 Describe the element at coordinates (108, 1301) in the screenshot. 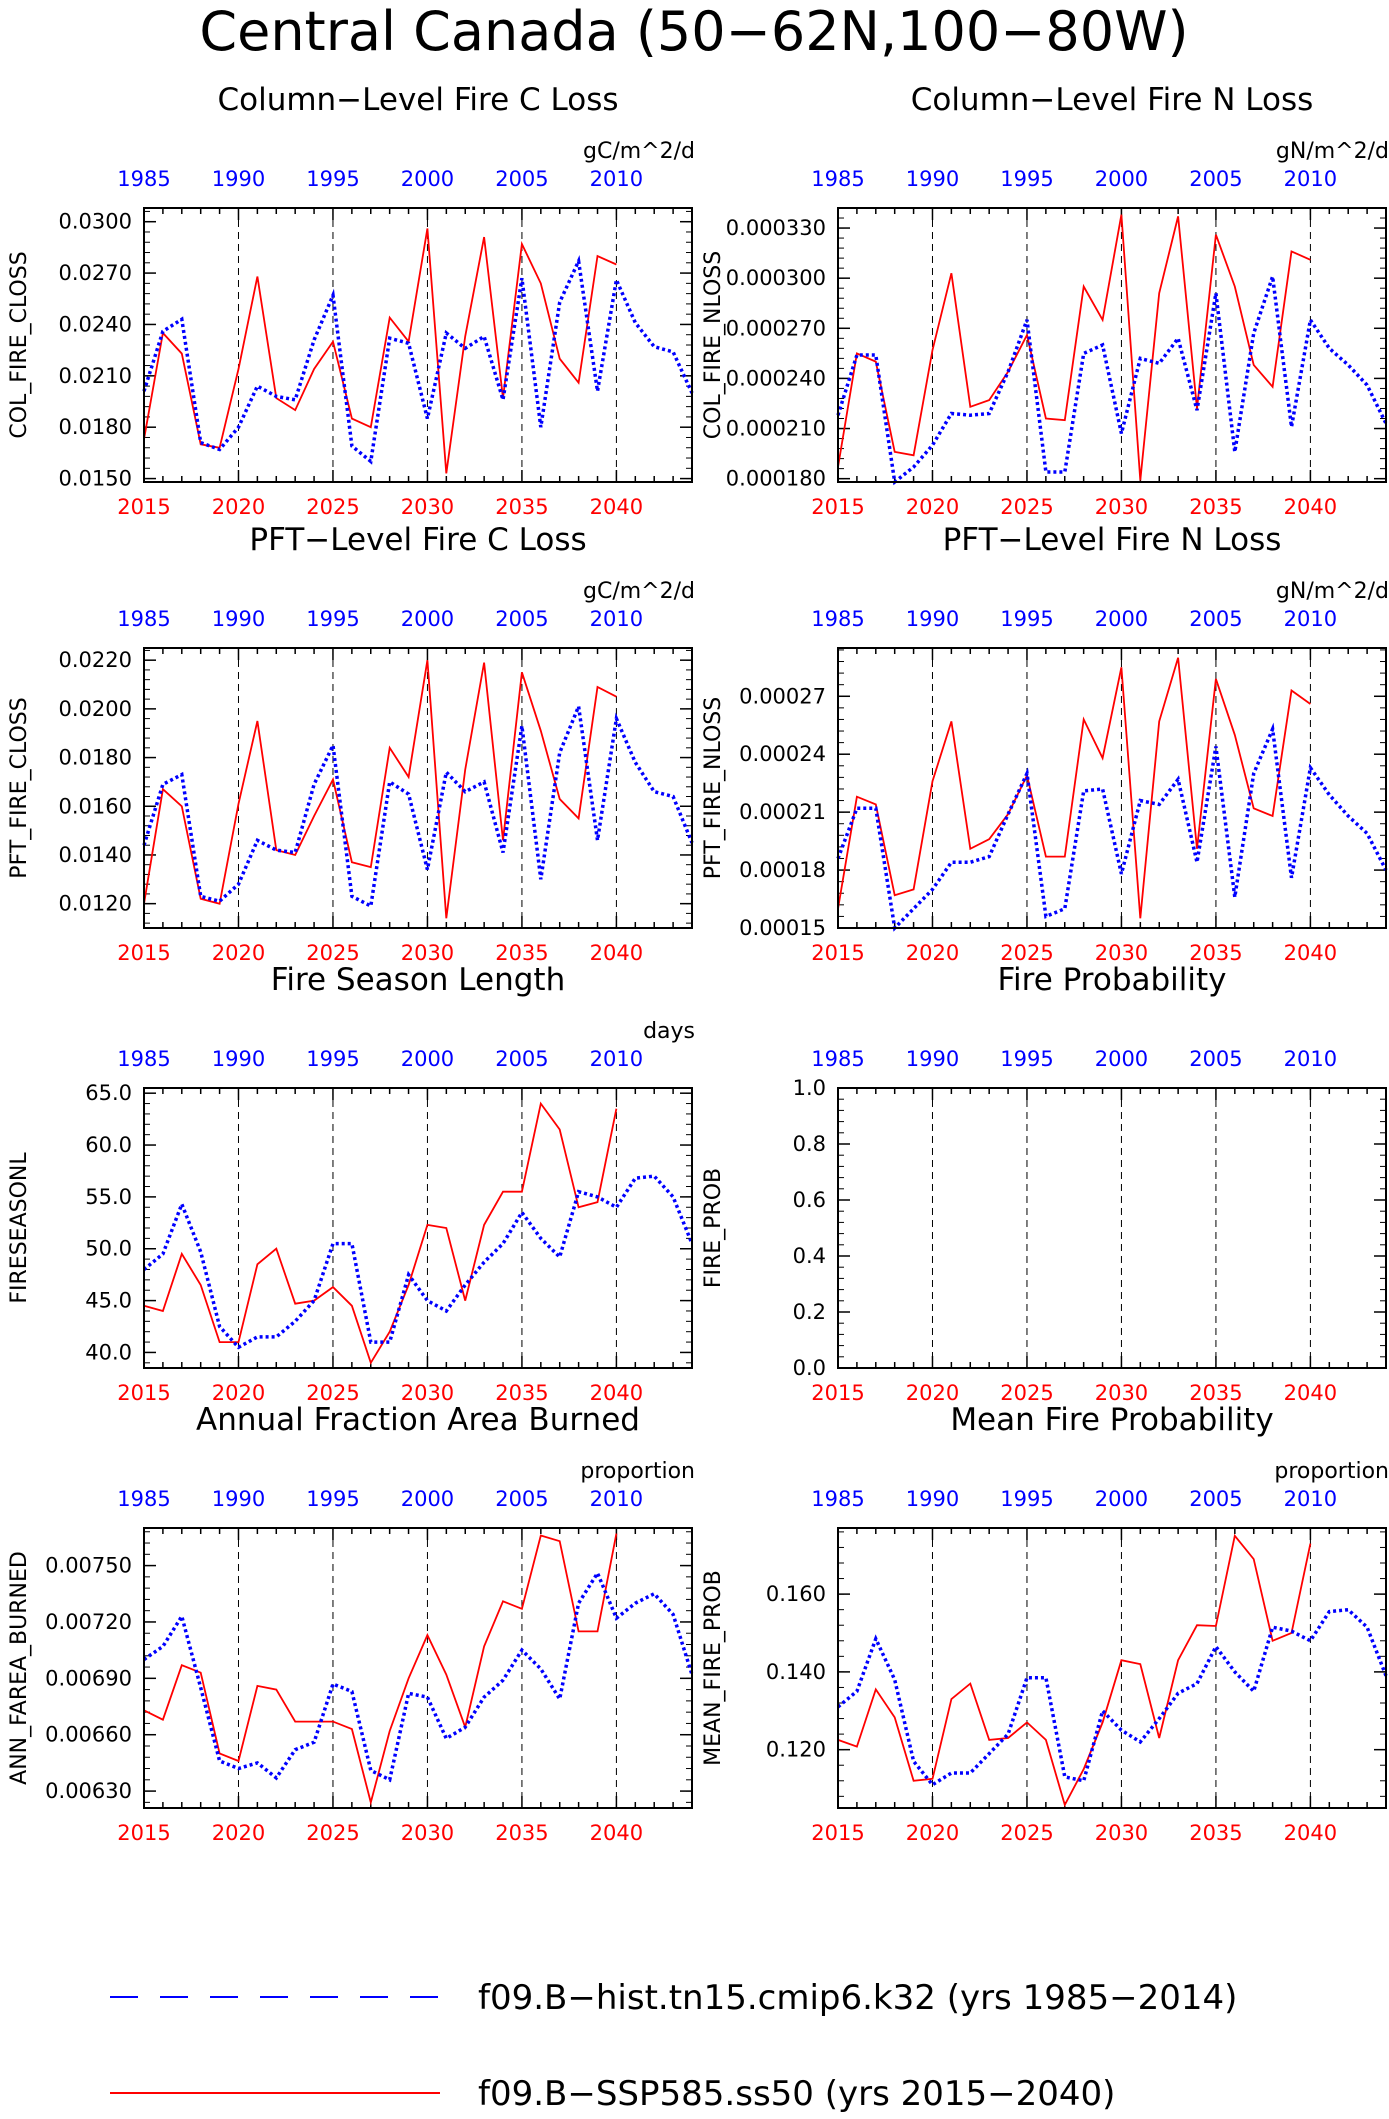

I see `y-tick-label: 45.0` at that location.